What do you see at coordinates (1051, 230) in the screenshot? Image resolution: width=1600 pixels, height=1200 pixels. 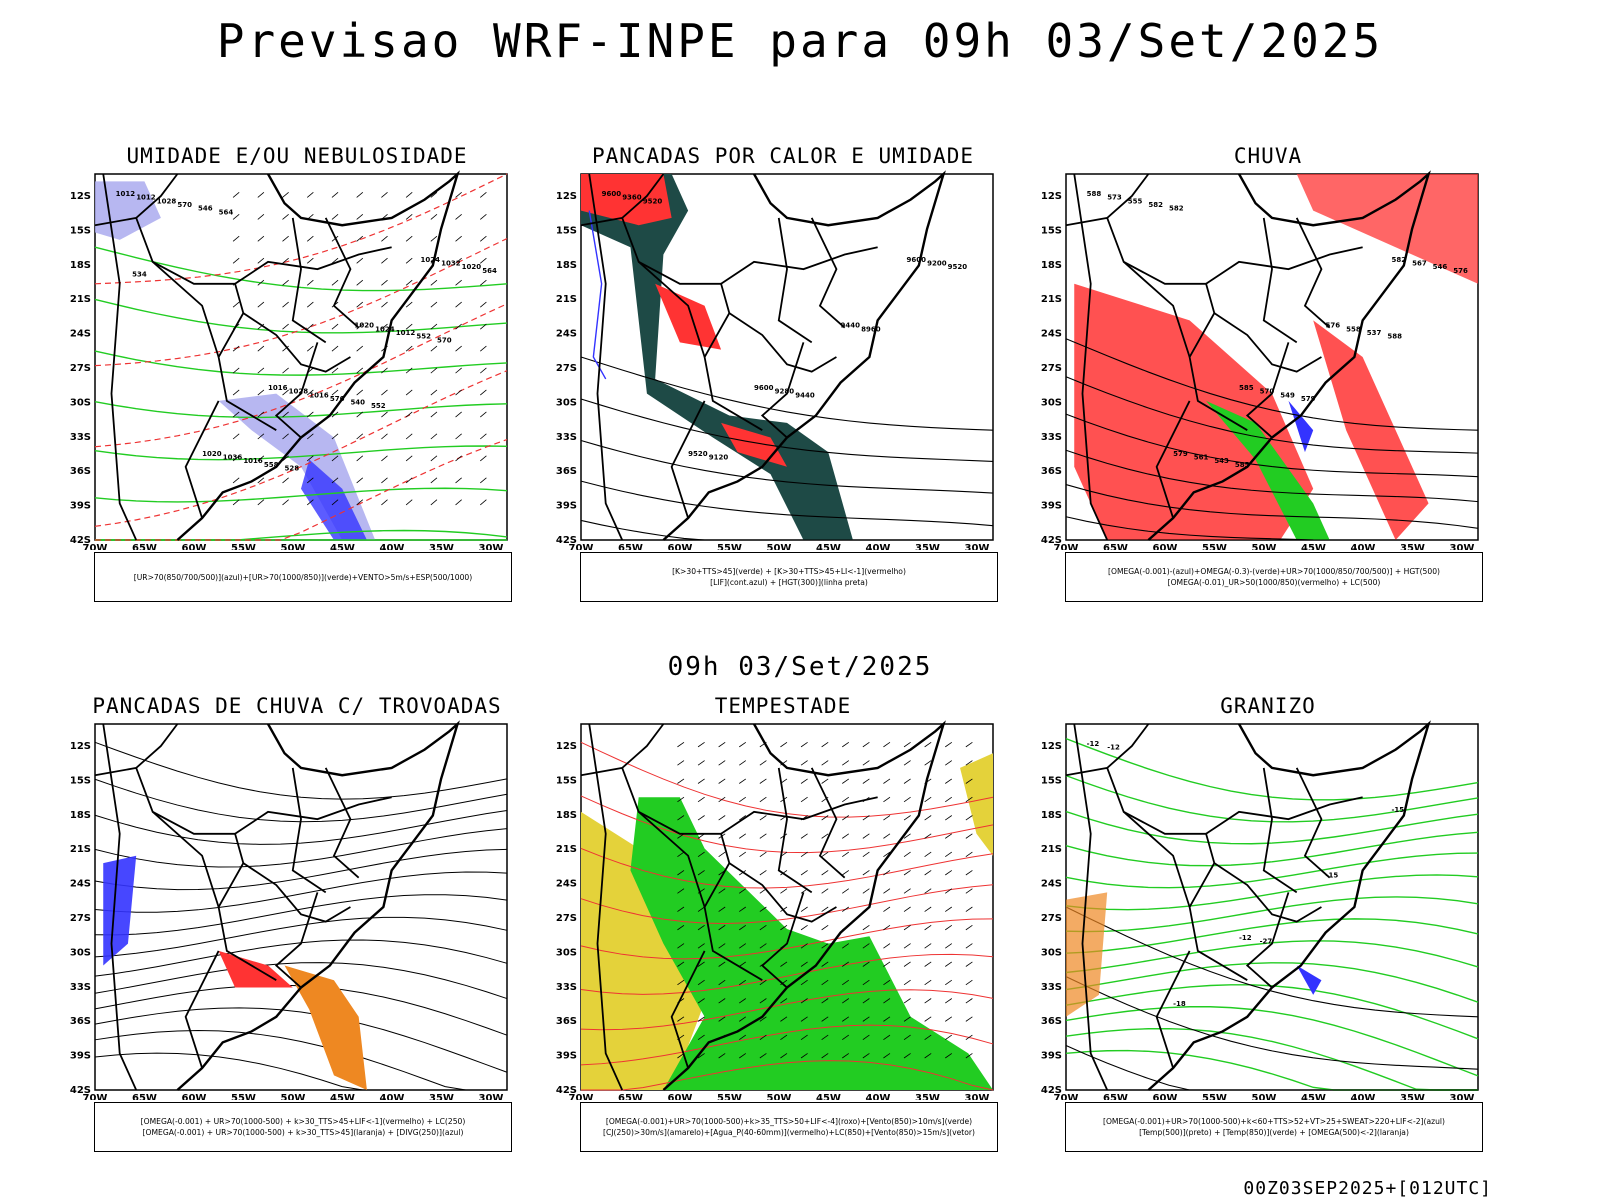 I see `lat-tick-label: 15S` at bounding box center [1051, 230].